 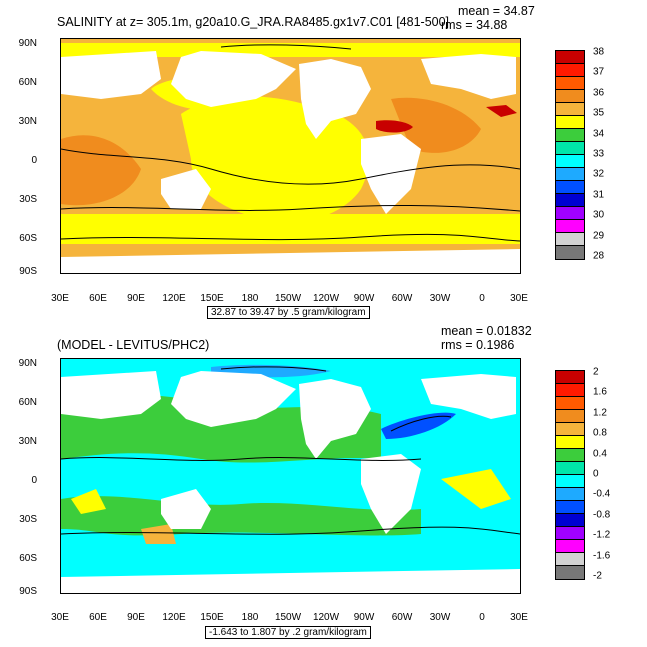 I want to click on colorbar-label: 2, so click(x=596, y=372).